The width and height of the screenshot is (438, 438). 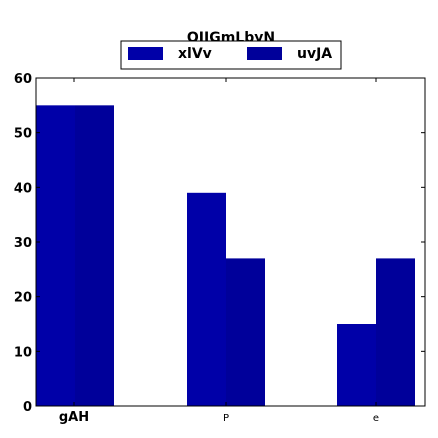 I want to click on y-tick-label: 30, so click(x=23, y=243).